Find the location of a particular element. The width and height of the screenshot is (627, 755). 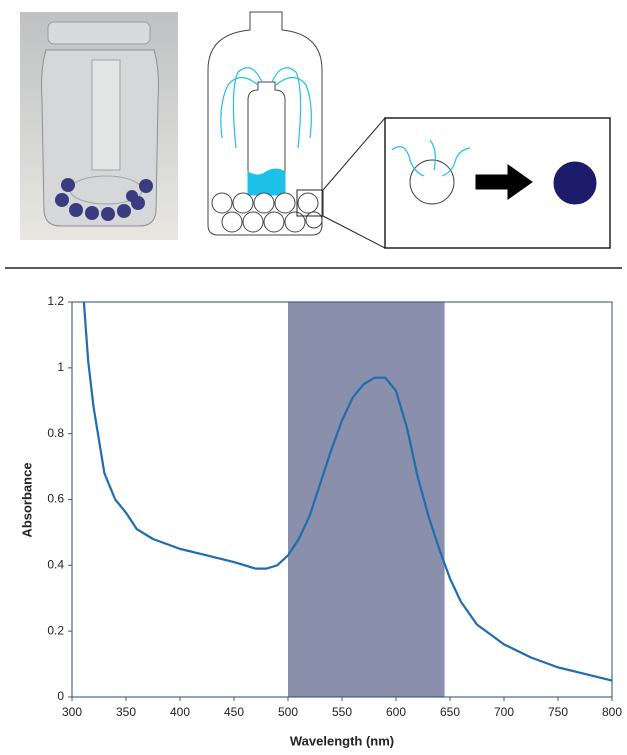

x-tick-label: 300 is located at coordinates (72, 712).